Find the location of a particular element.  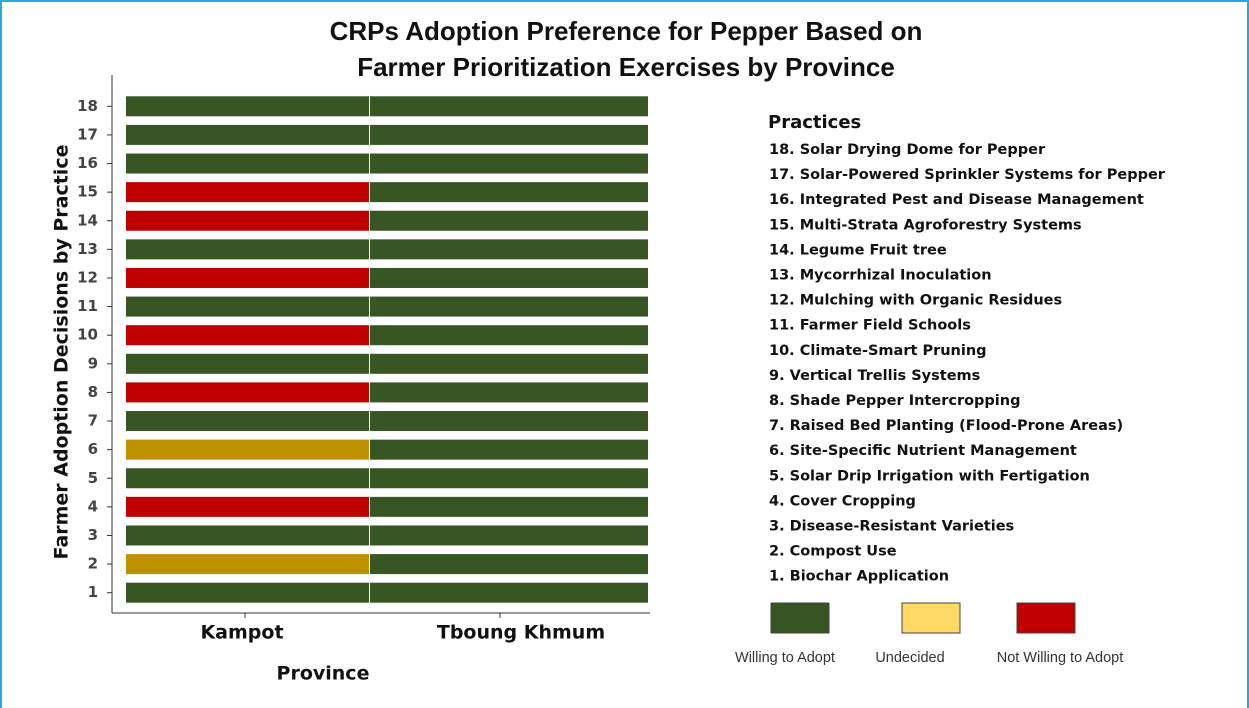

legend-item: 15. Multi-Strata Agroforestry Systems is located at coordinates (925, 225).